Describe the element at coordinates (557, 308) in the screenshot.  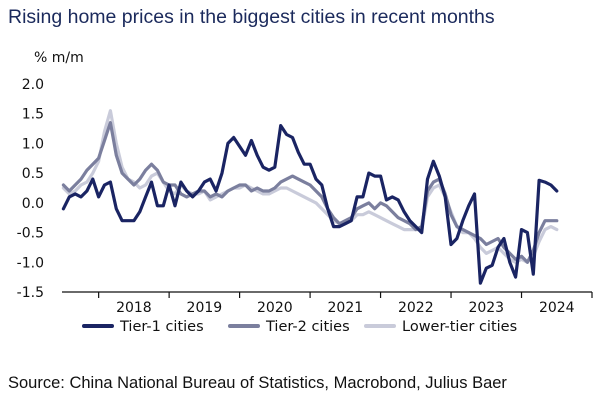
I see `x-tick-label: 2024` at that location.